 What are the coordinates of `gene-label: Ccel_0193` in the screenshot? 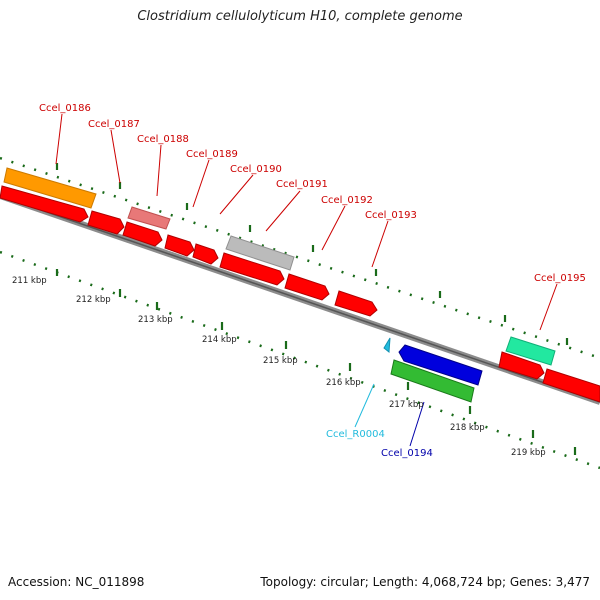 It's located at (391, 215).